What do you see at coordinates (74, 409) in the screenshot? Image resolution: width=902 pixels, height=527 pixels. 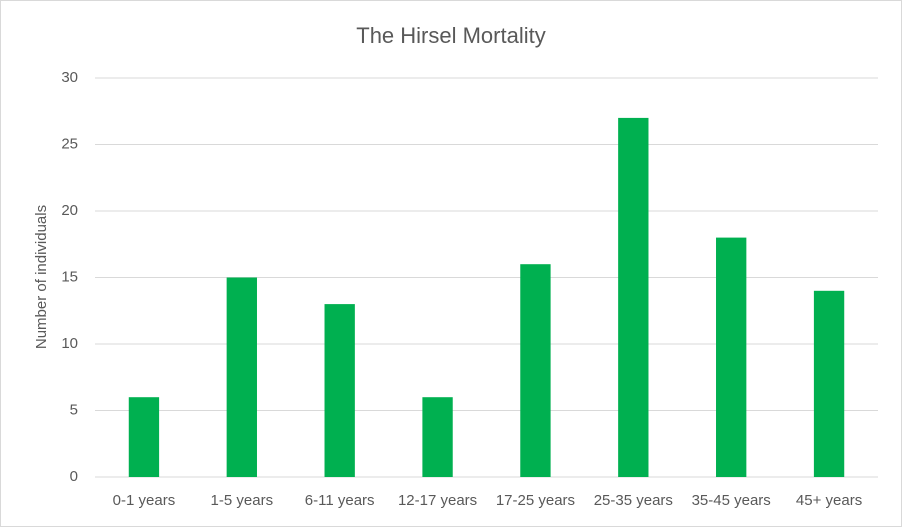 I see `y-tick-label: 5` at bounding box center [74, 409].